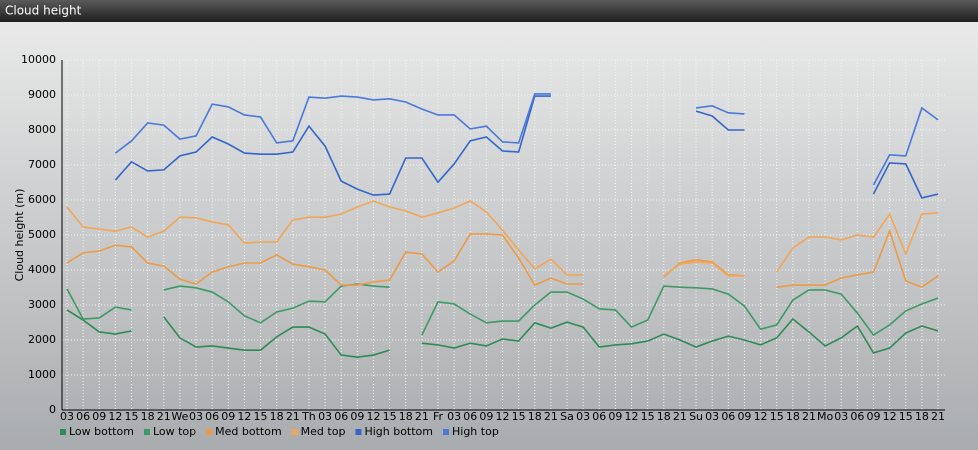  I want to click on y-tick-label: 4000, so click(42, 269).